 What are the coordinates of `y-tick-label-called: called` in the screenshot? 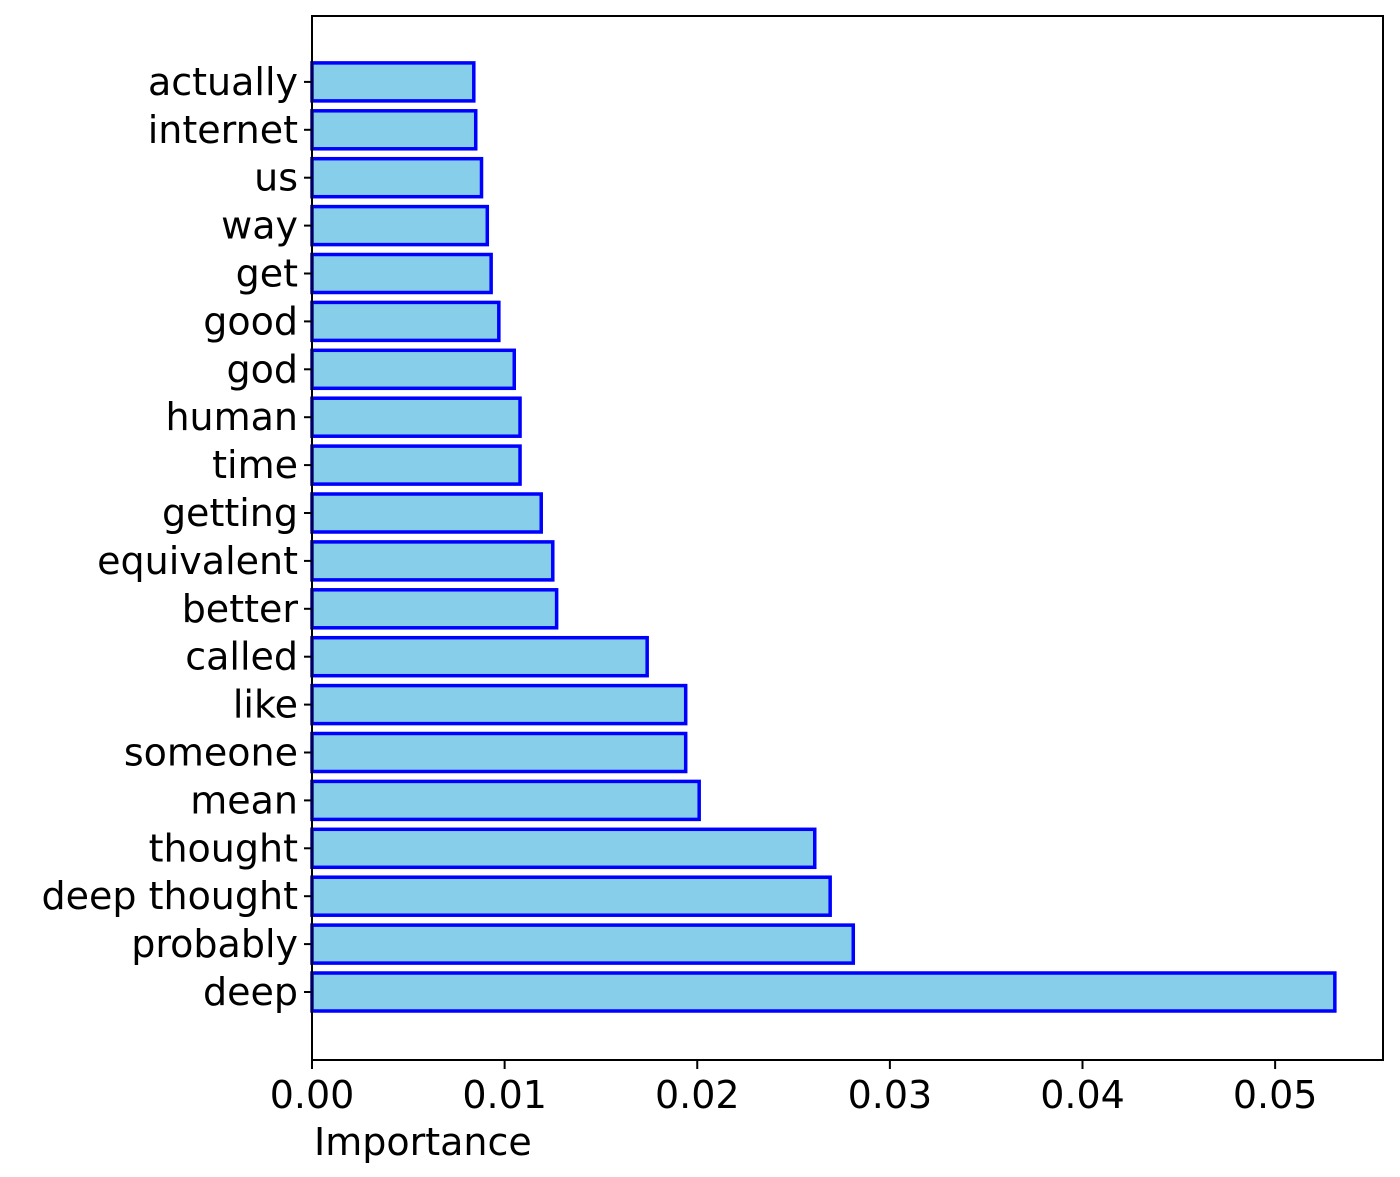 It's located at (241, 657).